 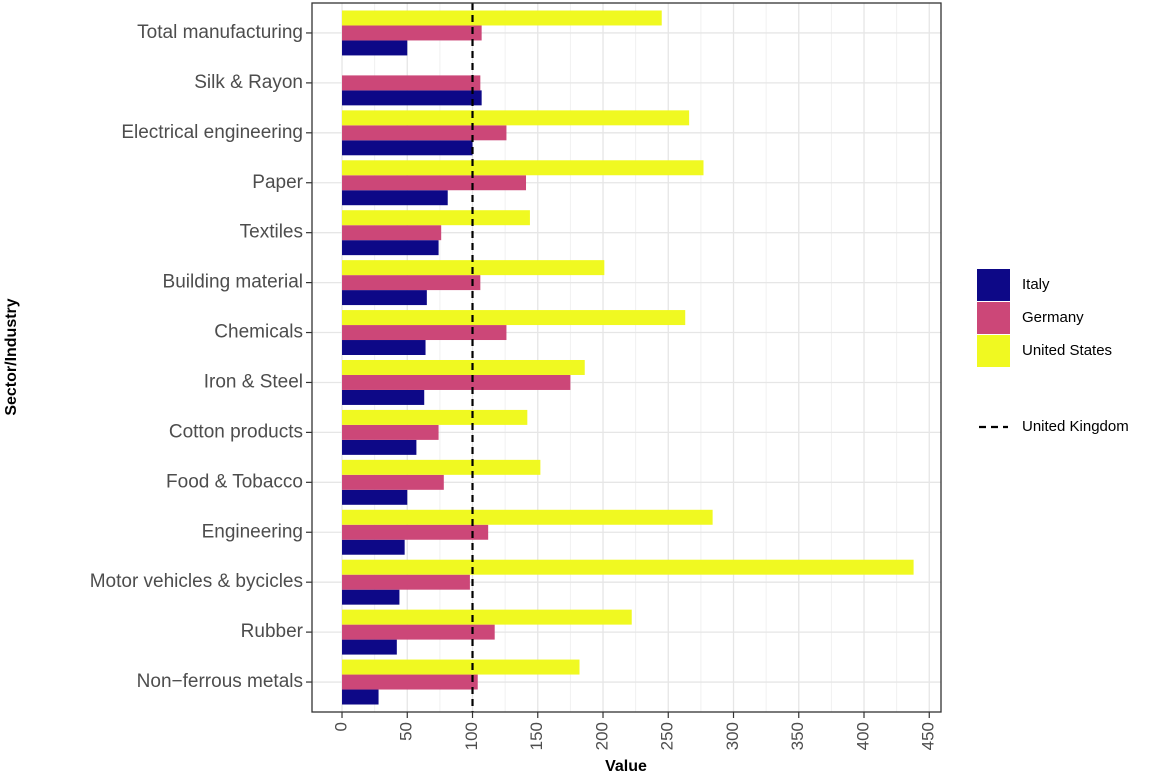 I want to click on x-tick-label: 100, so click(x=471, y=736).